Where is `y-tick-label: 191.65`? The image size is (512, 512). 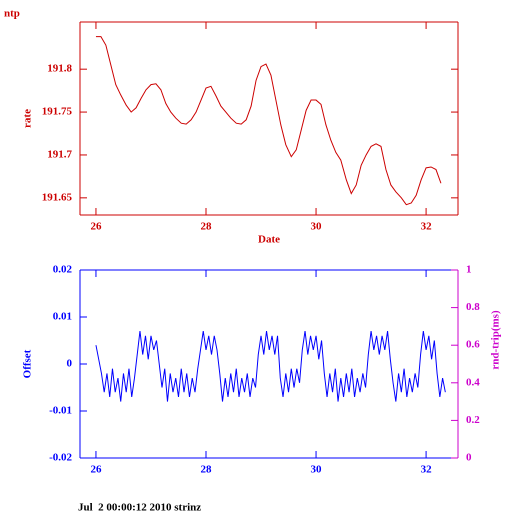 y-tick-label: 191.65 is located at coordinates (57, 197).